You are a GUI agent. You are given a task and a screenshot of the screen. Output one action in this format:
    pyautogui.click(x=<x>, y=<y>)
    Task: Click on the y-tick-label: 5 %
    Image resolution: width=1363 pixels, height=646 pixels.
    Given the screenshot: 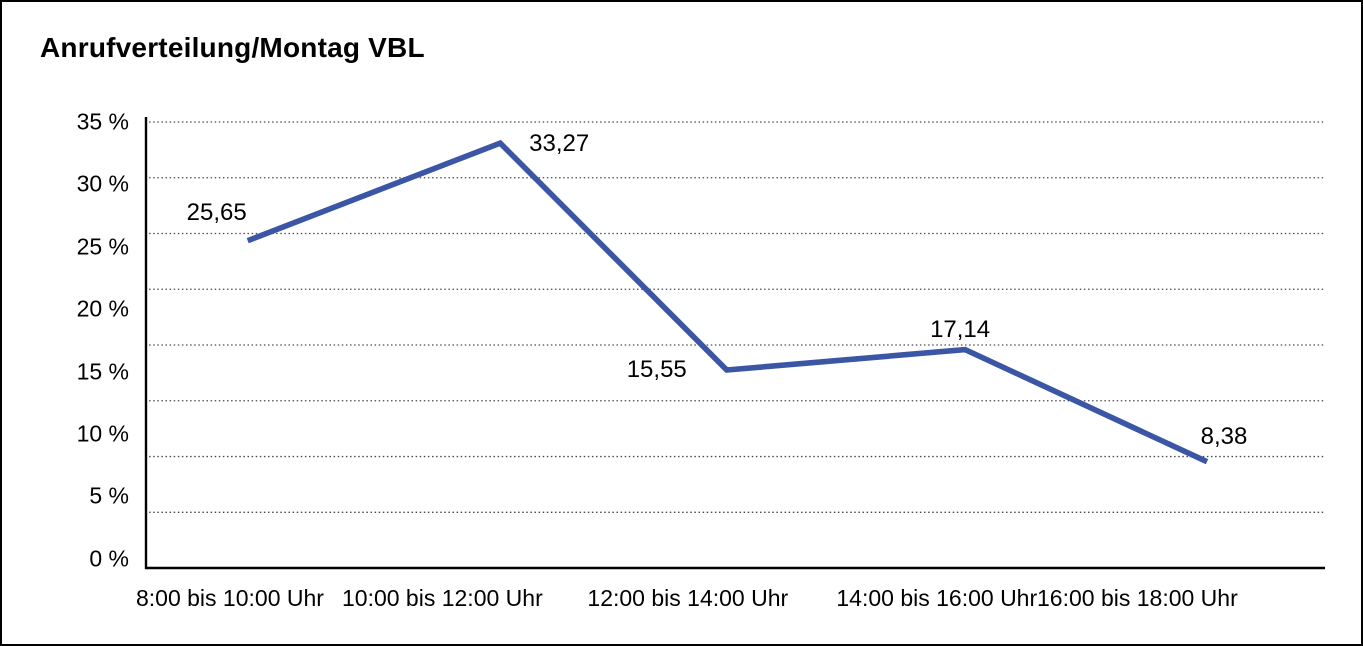 What is the action you would take?
    pyautogui.click(x=109, y=495)
    